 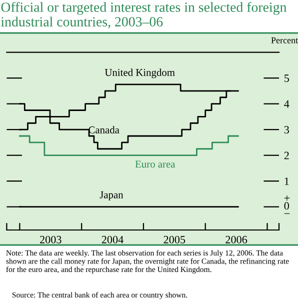 I want to click on series-label: United Kingdom, so click(x=139, y=73).